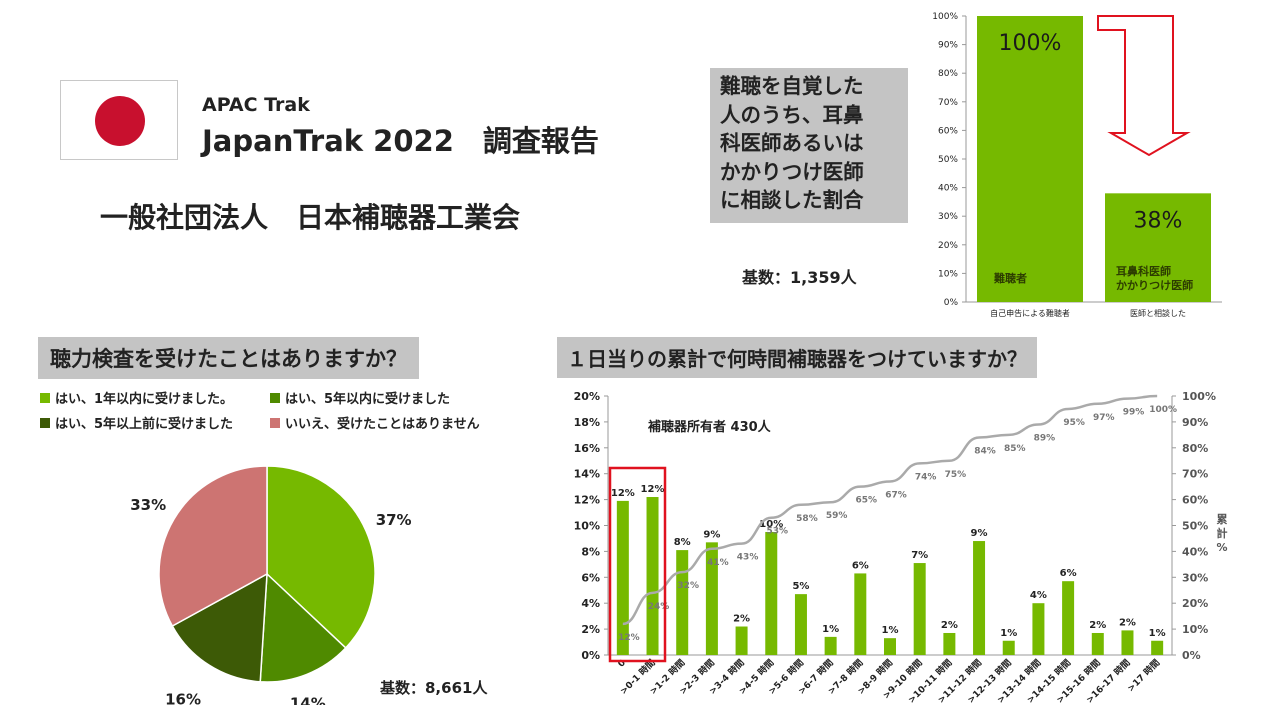  Describe the element at coordinates (1143, 271) in the screenshot. I see `bar-inner-label: 耳鼻科医師` at that location.